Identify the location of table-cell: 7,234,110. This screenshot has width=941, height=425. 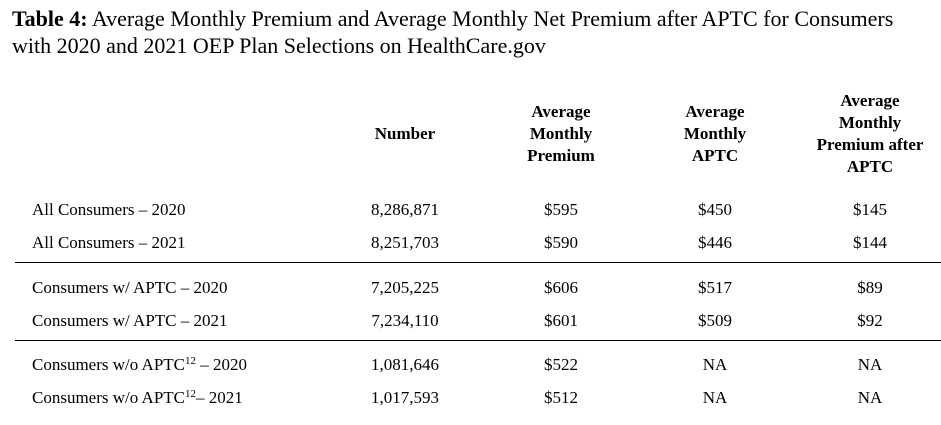
(405, 320).